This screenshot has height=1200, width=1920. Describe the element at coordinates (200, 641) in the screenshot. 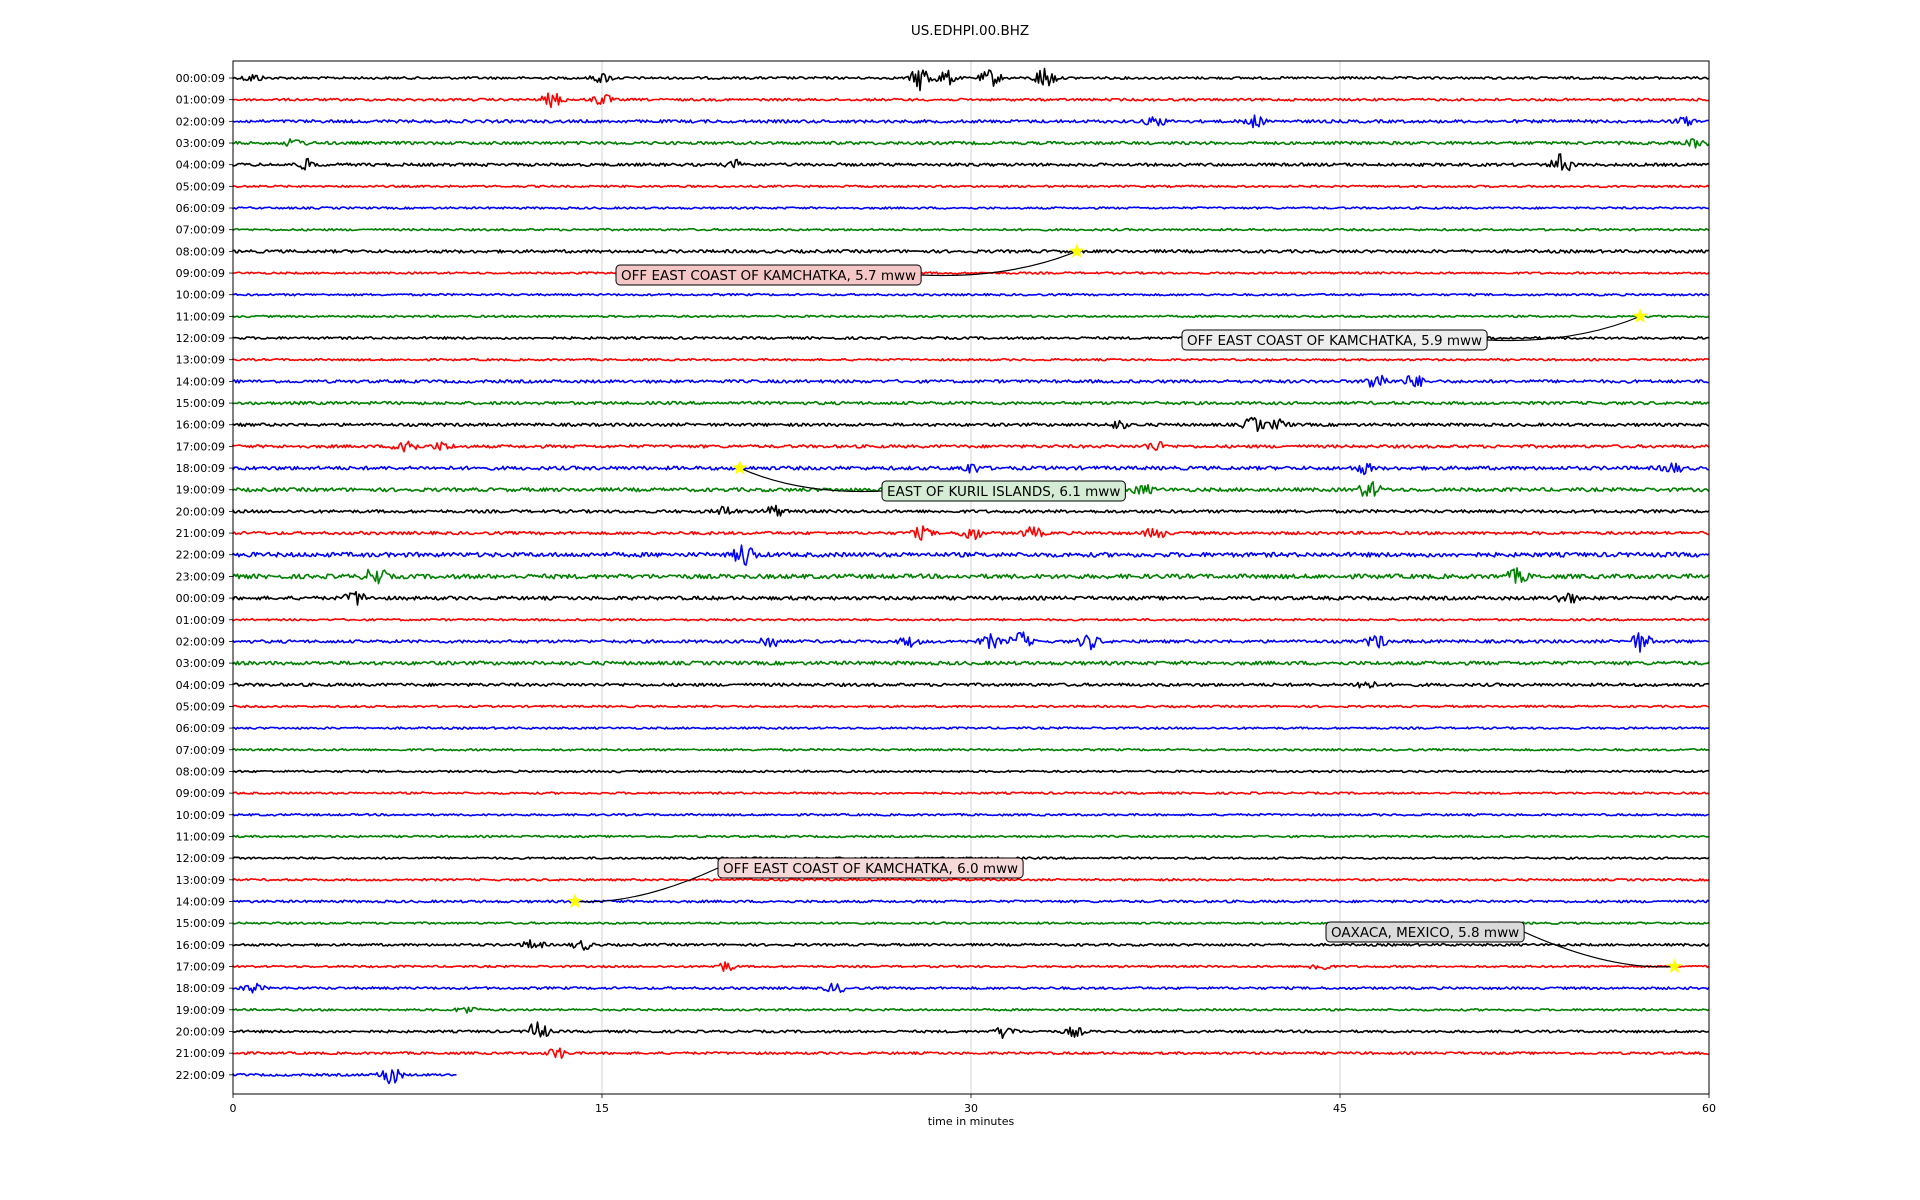

I see `row-label-26: 02:00:09` at that location.